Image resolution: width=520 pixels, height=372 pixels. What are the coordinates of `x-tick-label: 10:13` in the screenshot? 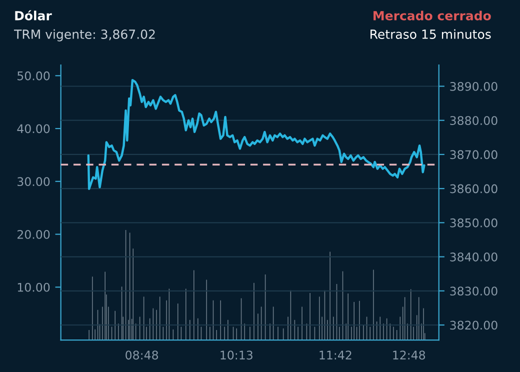 It's located at (236, 355).